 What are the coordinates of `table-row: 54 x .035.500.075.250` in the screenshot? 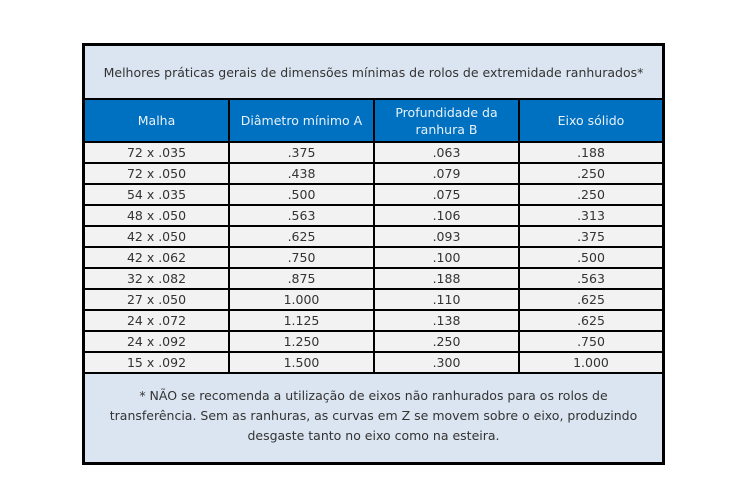 It's located at (373, 194).